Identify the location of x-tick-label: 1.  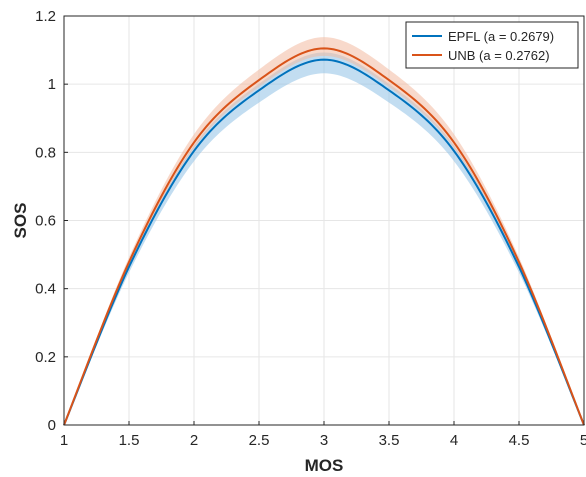
(64, 440).